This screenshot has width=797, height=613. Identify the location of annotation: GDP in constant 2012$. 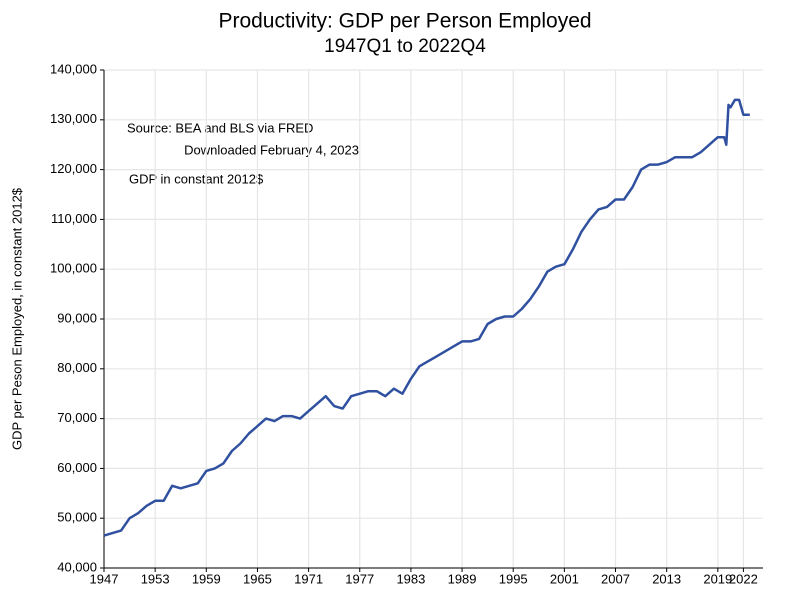
(196, 178).